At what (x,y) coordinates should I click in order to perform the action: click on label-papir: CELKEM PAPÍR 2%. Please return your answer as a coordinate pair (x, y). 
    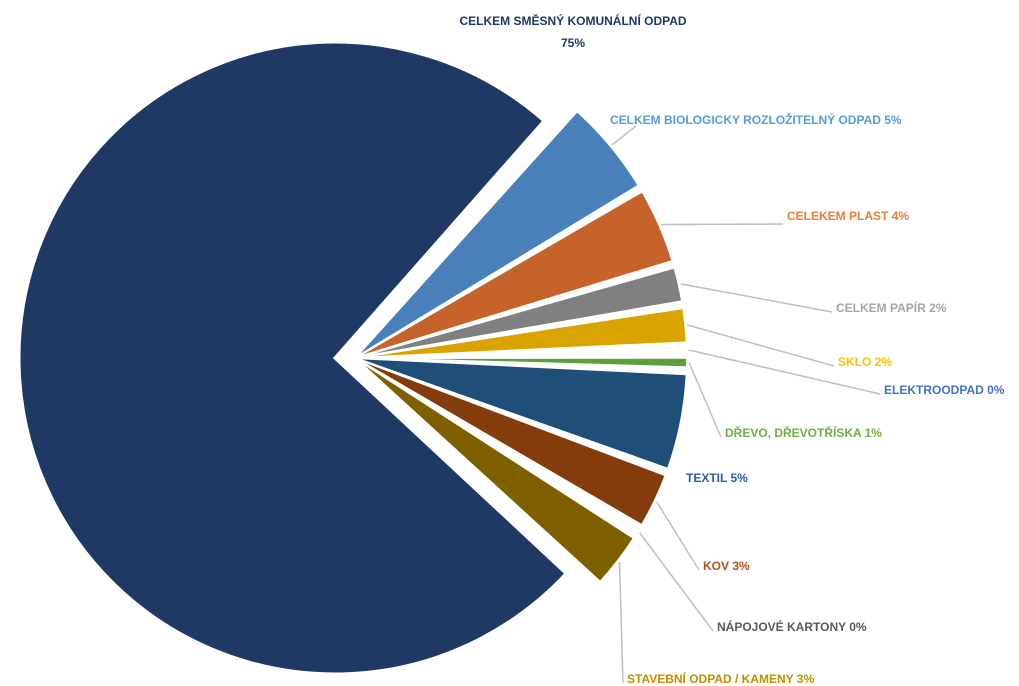
    Looking at the image, I should click on (891, 307).